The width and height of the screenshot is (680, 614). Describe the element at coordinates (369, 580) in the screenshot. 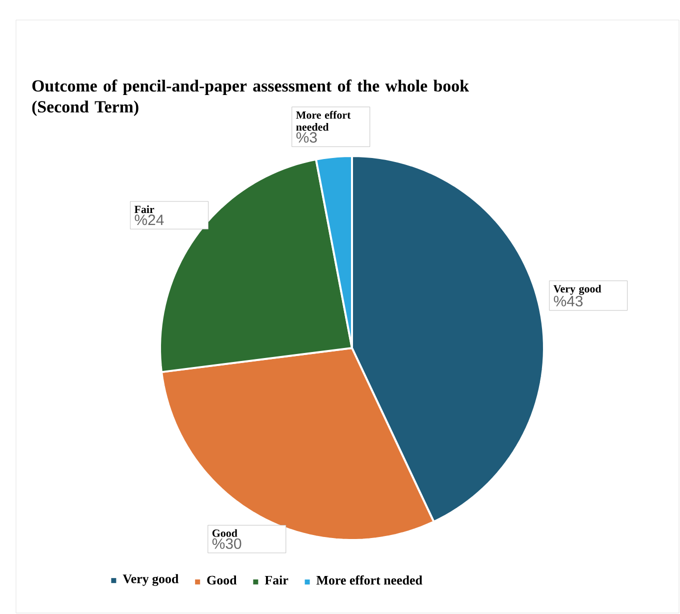

I see `legend-label: More effort needed` at that location.